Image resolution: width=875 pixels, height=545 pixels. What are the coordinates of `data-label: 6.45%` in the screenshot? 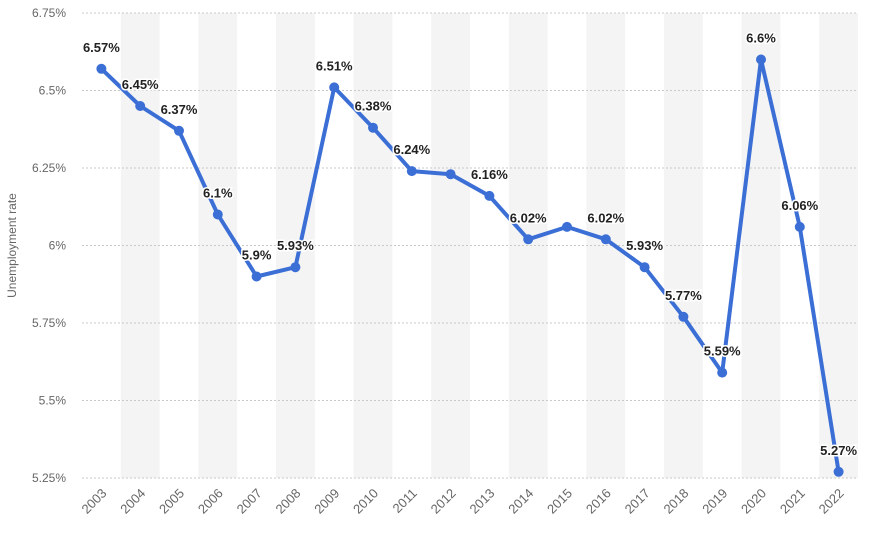 It's located at (140, 84).